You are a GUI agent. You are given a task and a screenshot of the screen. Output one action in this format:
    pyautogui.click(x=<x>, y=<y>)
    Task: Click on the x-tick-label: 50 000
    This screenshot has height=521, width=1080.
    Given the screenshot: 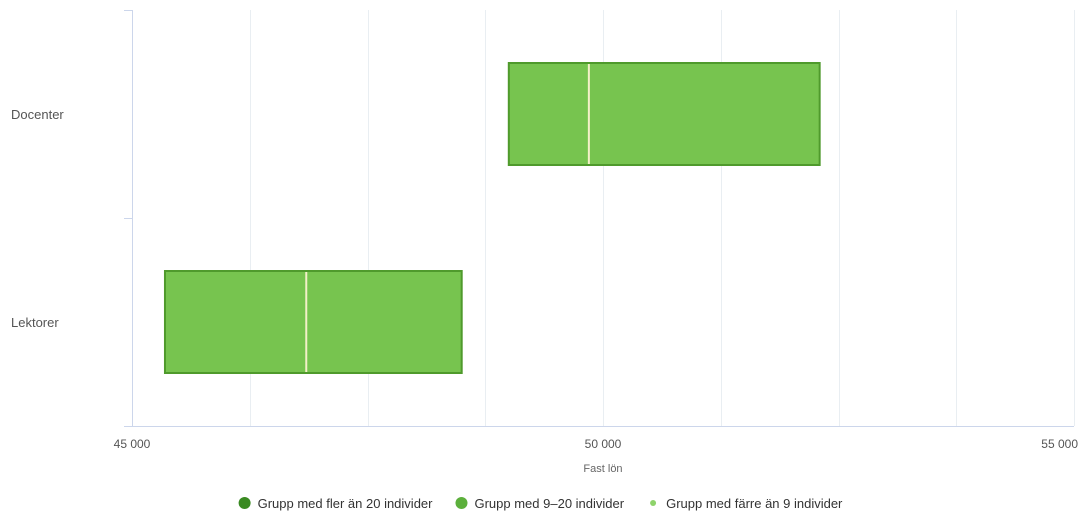 What is the action you would take?
    pyautogui.click(x=603, y=444)
    